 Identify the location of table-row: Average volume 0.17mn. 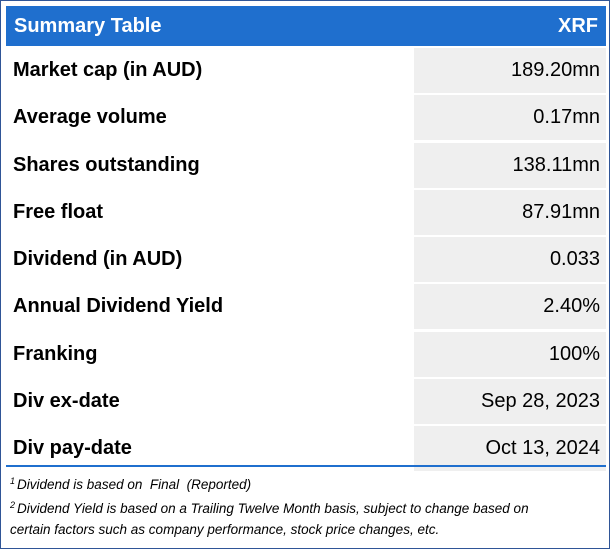
(306, 118).